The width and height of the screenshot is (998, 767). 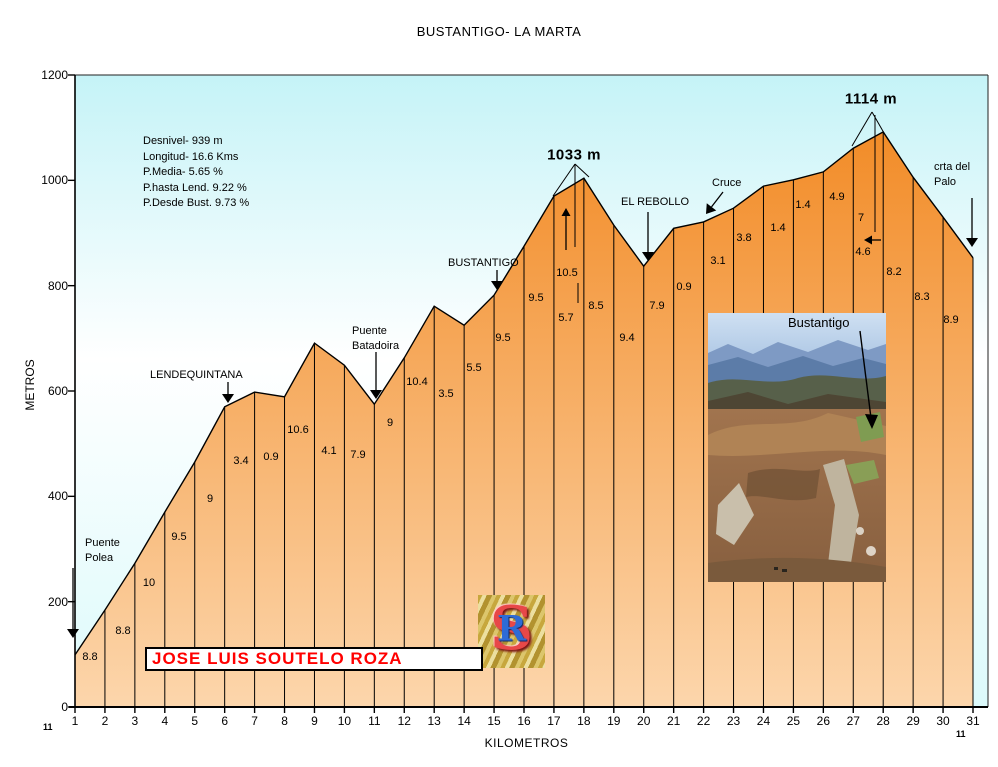 What do you see at coordinates (526, 743) in the screenshot?
I see `x-axis-title: KILOMETROS` at bounding box center [526, 743].